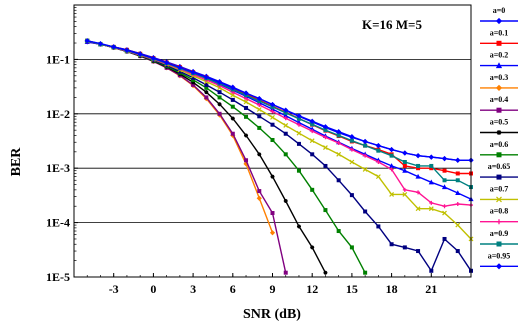 The height and width of the screenshot is (329, 522). What do you see at coordinates (16, 162) in the screenshot?
I see `y-axis-label: BER` at bounding box center [16, 162].